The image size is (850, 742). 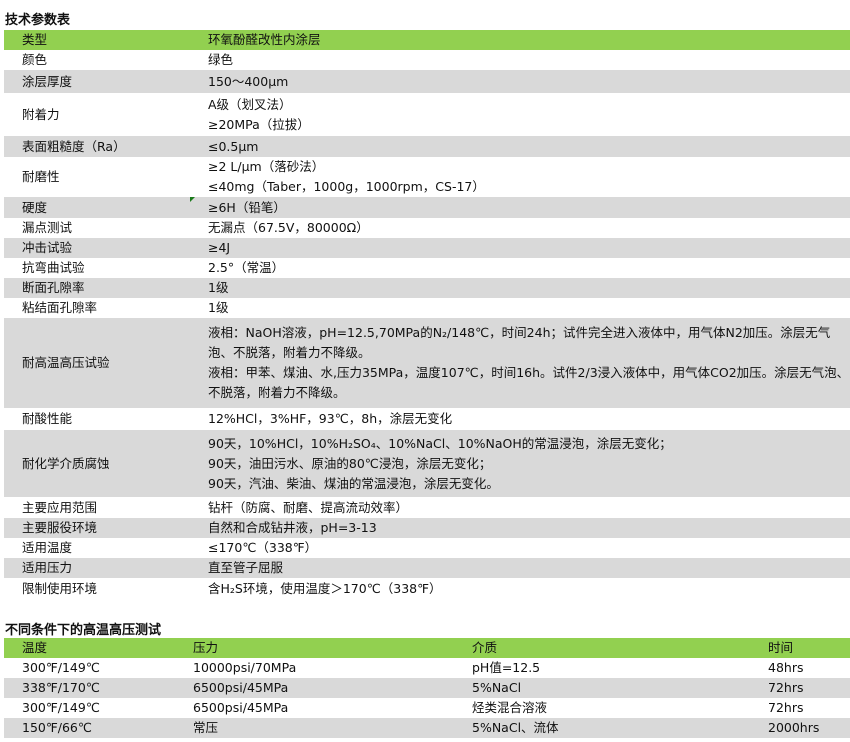 I want to click on table-row: 表面粗糙度（Ra） ≤0.5μm, so click(x=427, y=146).